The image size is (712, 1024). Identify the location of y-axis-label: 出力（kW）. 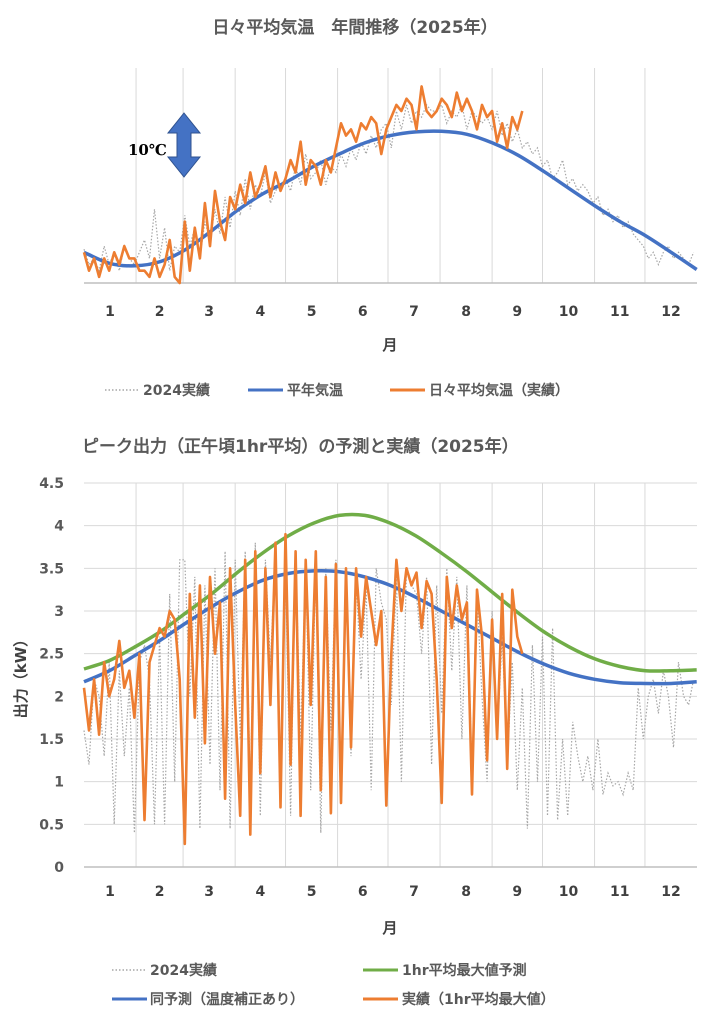
(21, 675).